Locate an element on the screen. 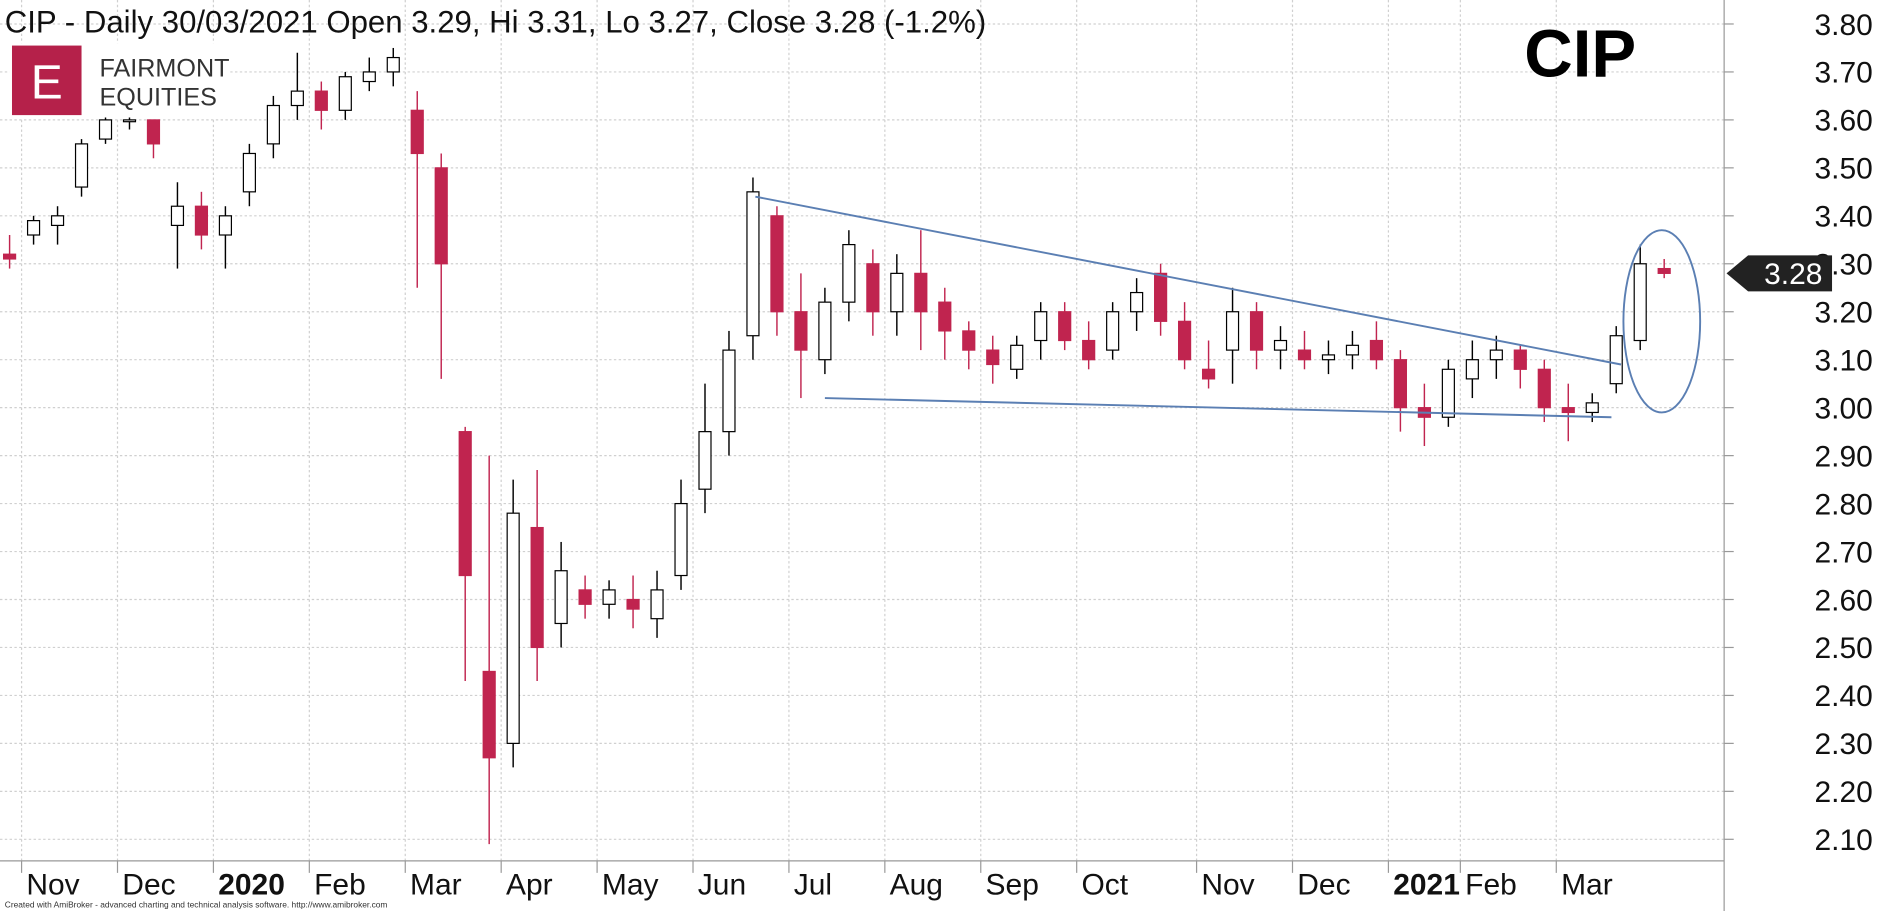 The width and height of the screenshot is (1880, 911). logo: E FAIRMONT EQUITIES is located at coordinates (120, 80).